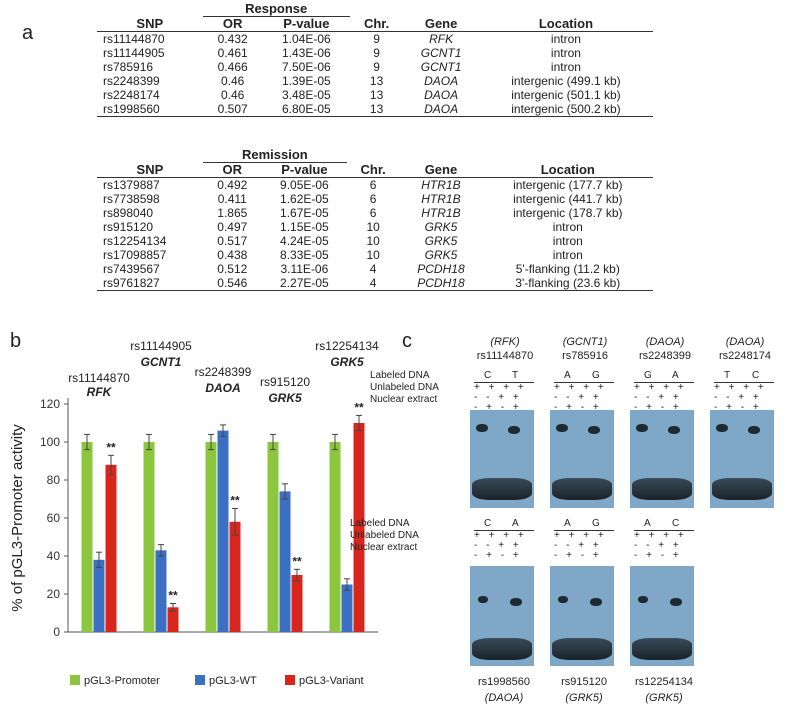 The height and width of the screenshot is (720, 800). I want to click on pvalue-cell: 4.24E-05, so click(304, 241).